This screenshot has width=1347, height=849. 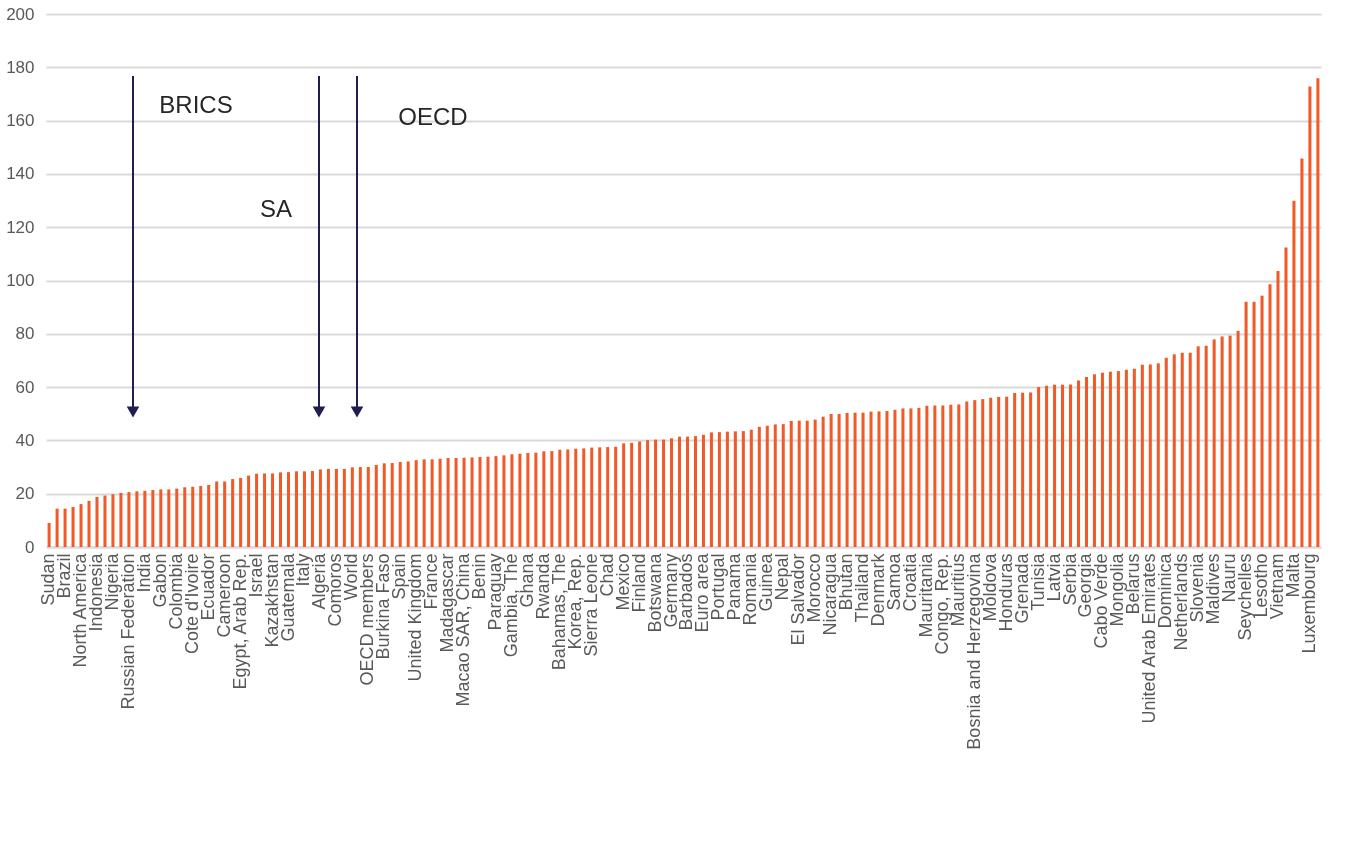 I want to click on y-tick-label: 40, so click(x=25, y=440).